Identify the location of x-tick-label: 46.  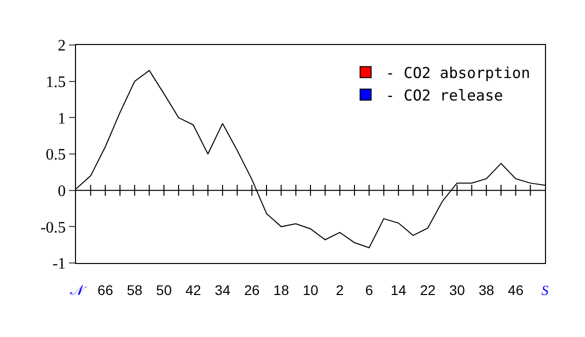
(516, 290).